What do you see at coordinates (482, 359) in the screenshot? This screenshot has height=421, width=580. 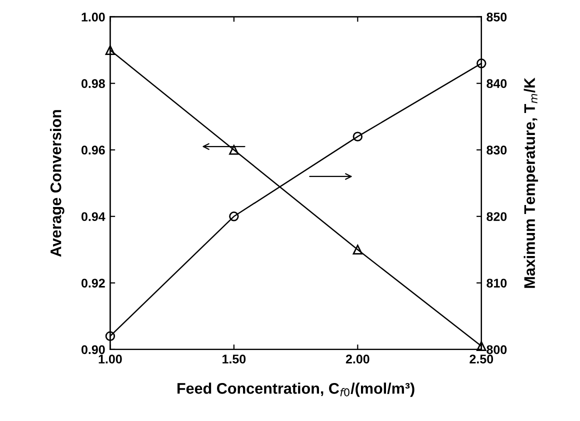 I see `x-tick-label: 2.50` at bounding box center [482, 359].